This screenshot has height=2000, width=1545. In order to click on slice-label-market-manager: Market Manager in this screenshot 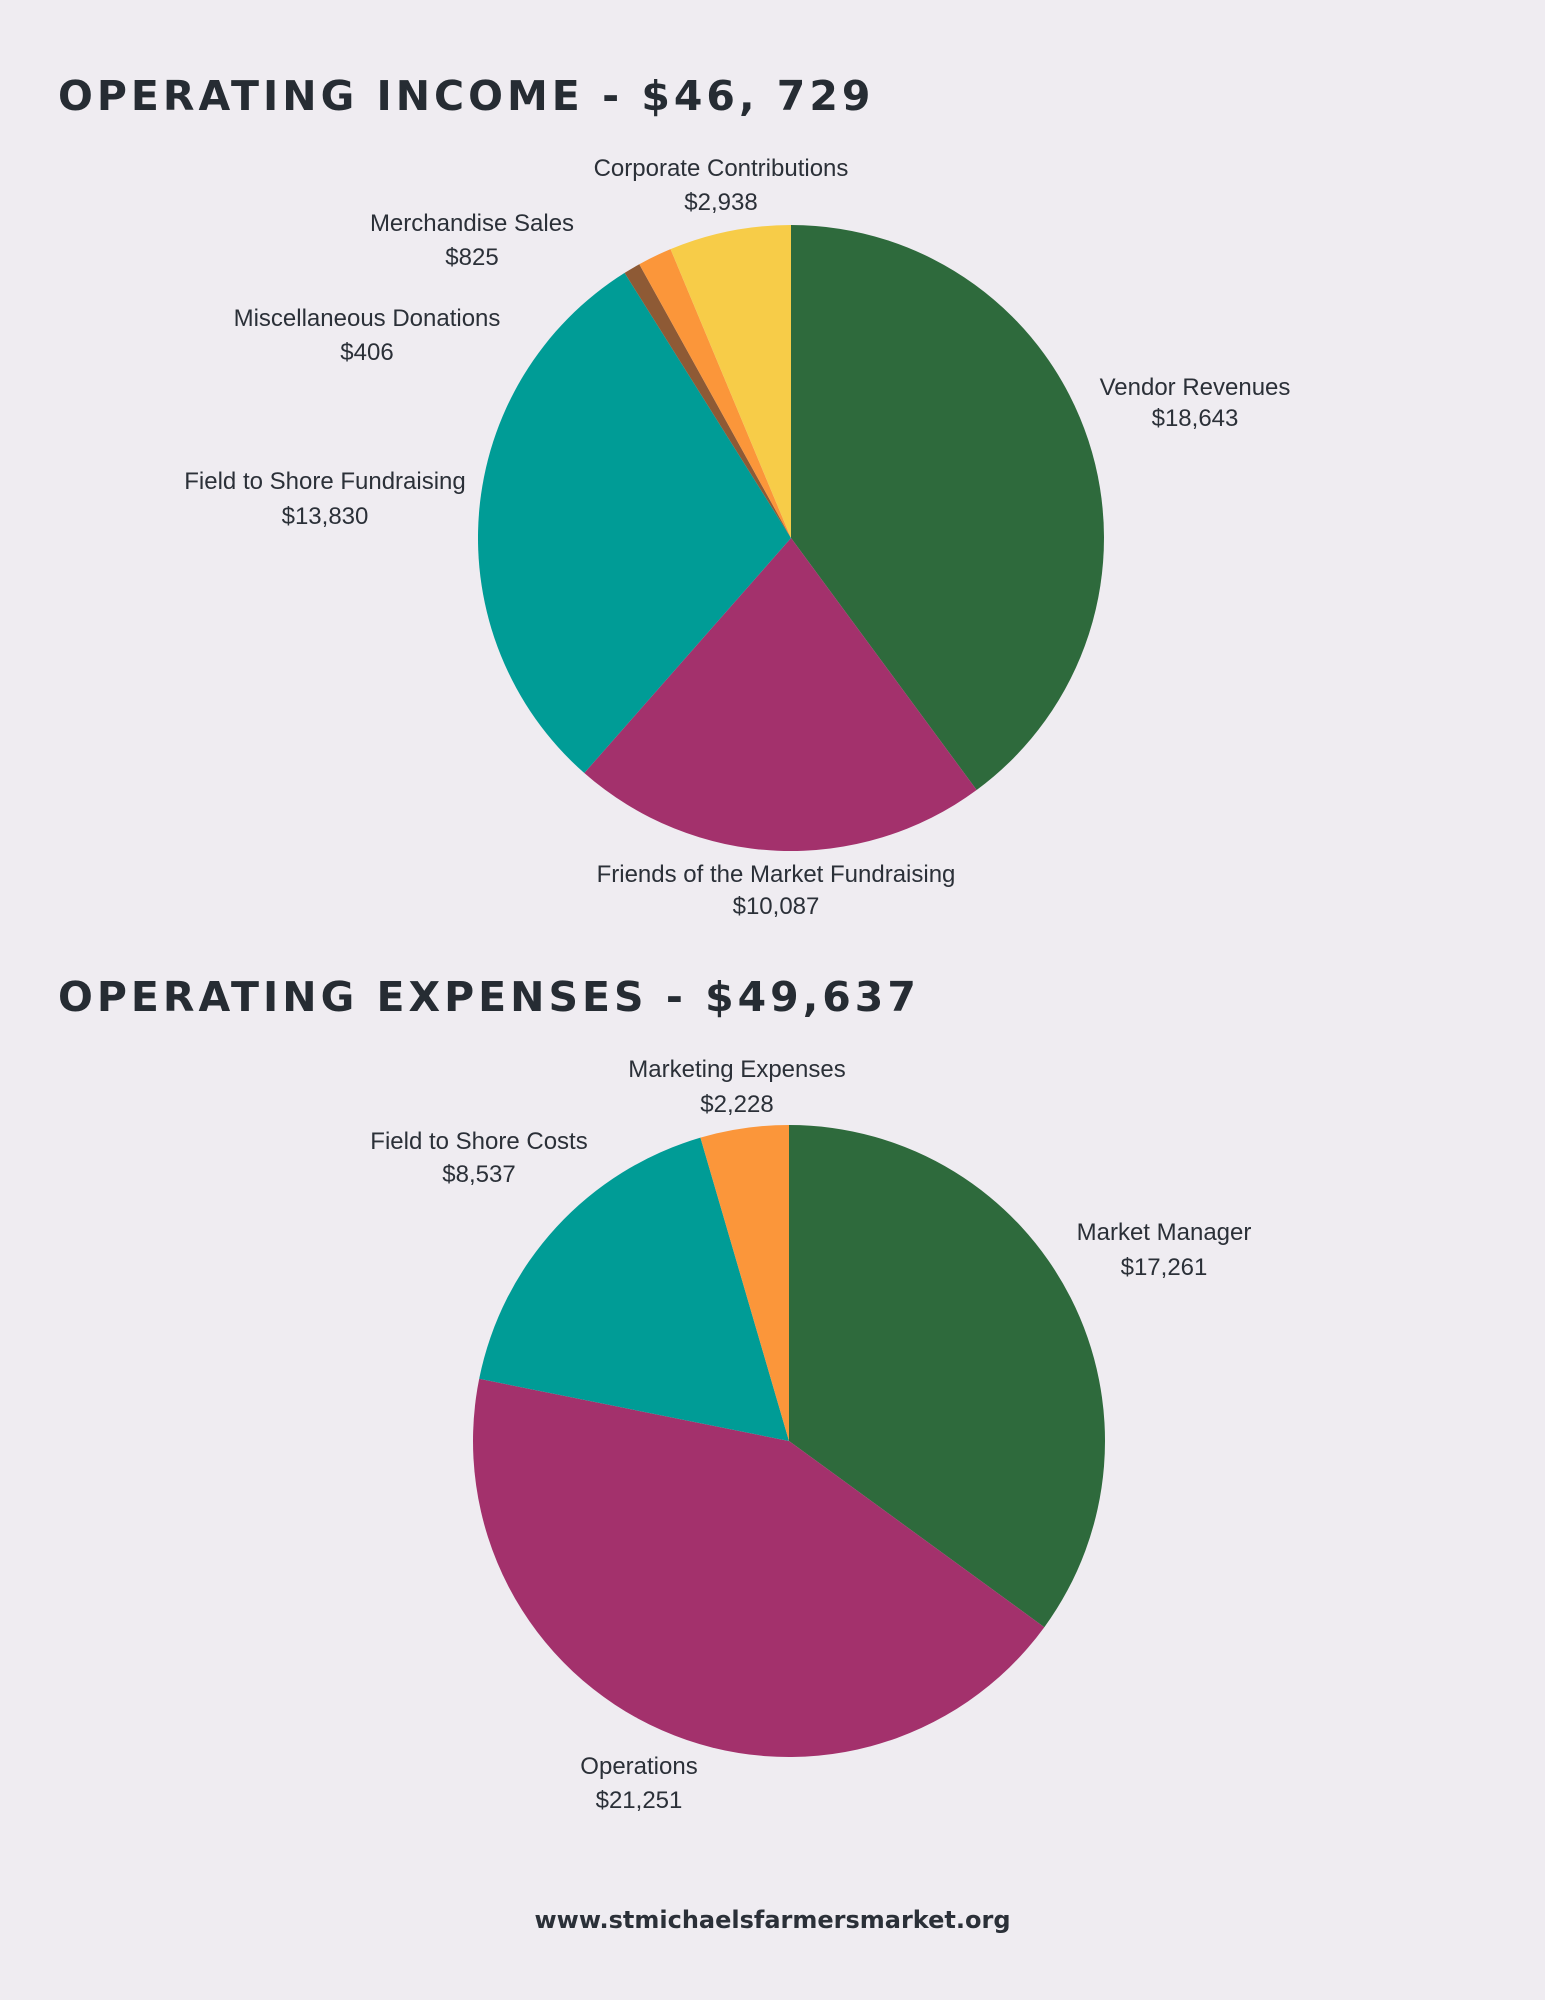, I will do `click(1164, 1232)`.